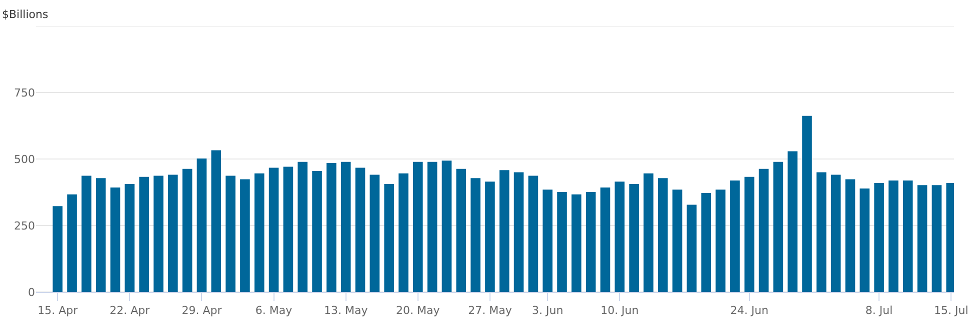 This screenshot has height=322, width=980. I want to click on x-tick-label: 3. Jun, so click(548, 311).